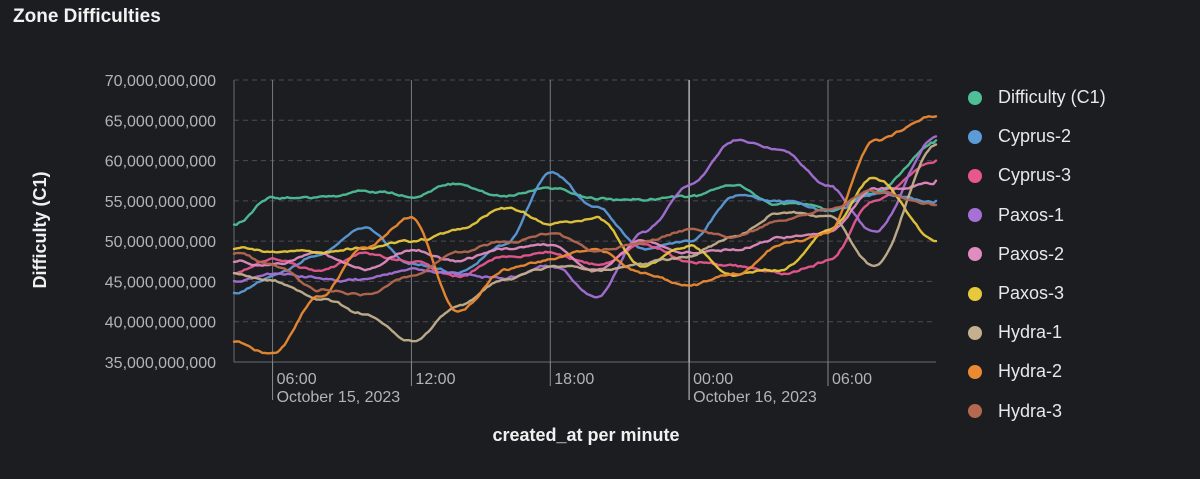 The height and width of the screenshot is (479, 1200). I want to click on x-tick-label: 12:00, so click(435, 379).